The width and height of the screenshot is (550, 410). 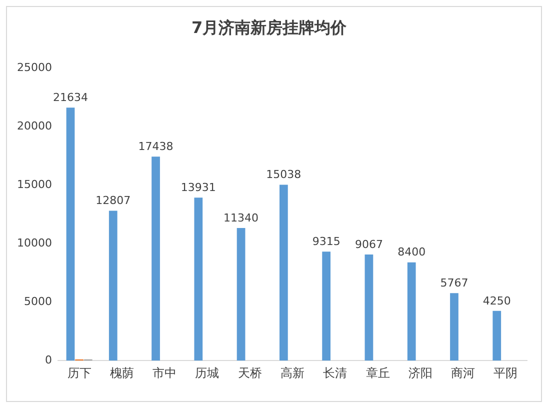 What do you see at coordinates (34, 243) in the screenshot?
I see `y-tick-label: 10000` at bounding box center [34, 243].